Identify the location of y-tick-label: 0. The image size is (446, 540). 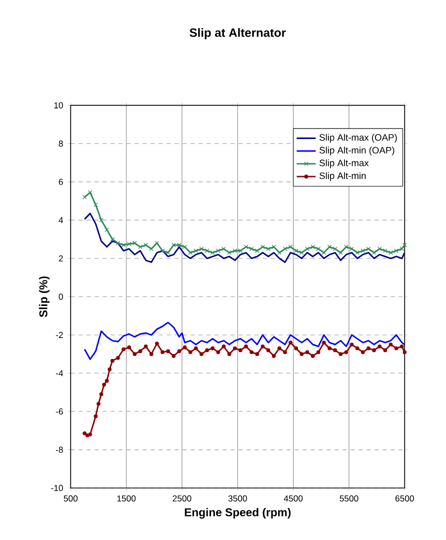
(60, 297).